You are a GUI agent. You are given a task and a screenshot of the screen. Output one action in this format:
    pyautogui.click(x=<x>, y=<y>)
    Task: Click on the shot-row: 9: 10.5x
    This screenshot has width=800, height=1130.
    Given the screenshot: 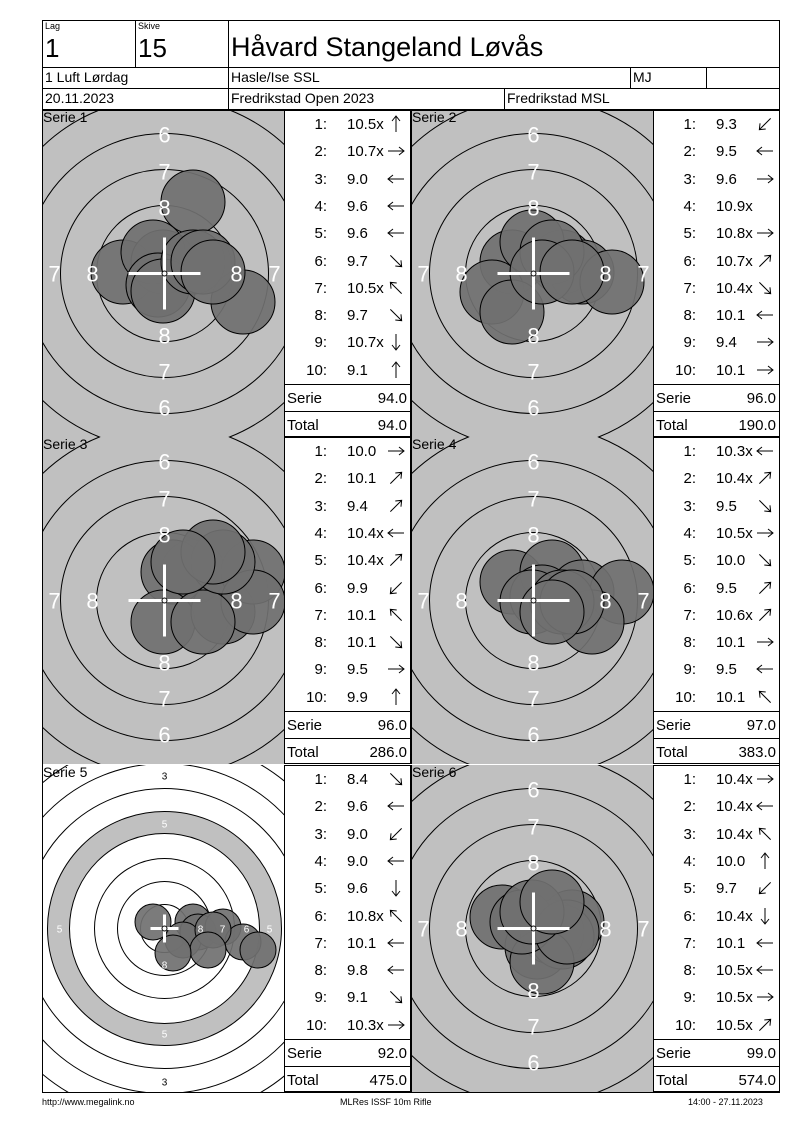 What is the action you would take?
    pyautogui.click(x=716, y=997)
    